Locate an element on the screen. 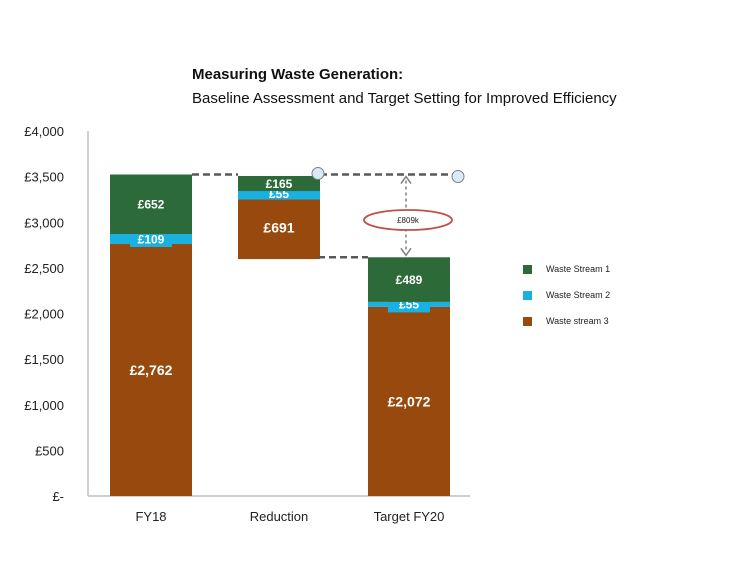 This screenshot has height=567, width=733. legend-label: Waste stream 3 is located at coordinates (577, 321).